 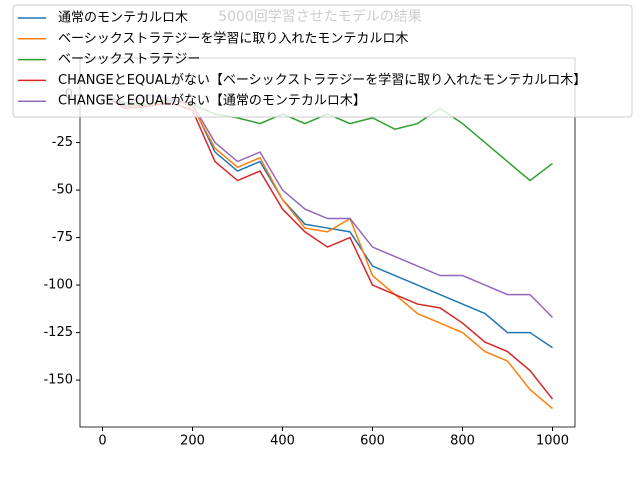 What do you see at coordinates (123, 18) in the screenshot?
I see `legend-label: 通常のモンテカルロ木` at bounding box center [123, 18].